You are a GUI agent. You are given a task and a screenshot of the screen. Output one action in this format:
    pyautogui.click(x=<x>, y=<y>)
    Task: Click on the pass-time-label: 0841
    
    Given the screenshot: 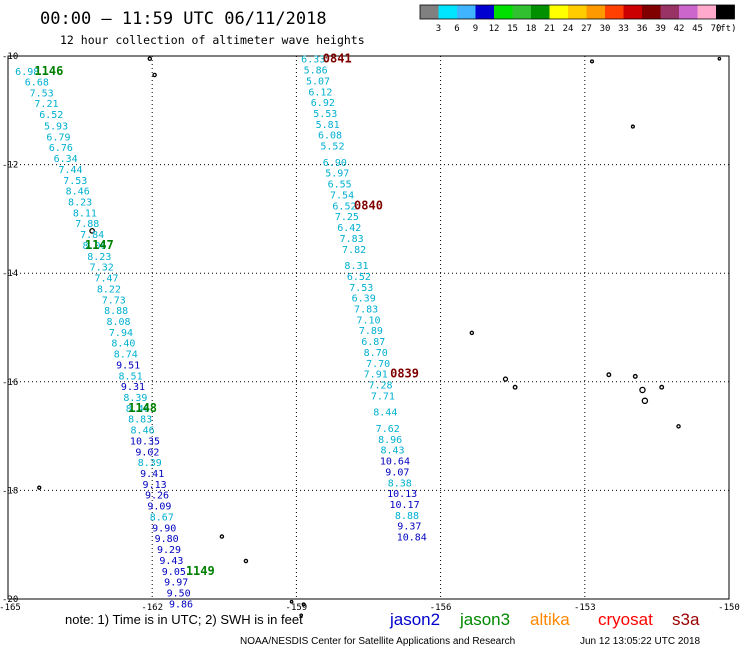 What is the action you would take?
    pyautogui.click(x=337, y=59)
    